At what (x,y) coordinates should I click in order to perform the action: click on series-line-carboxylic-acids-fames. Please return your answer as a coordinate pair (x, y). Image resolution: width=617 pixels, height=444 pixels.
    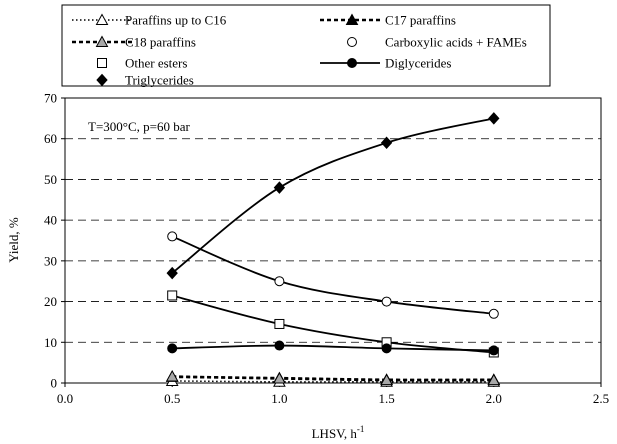
    Looking at the image, I should click on (332, 275).